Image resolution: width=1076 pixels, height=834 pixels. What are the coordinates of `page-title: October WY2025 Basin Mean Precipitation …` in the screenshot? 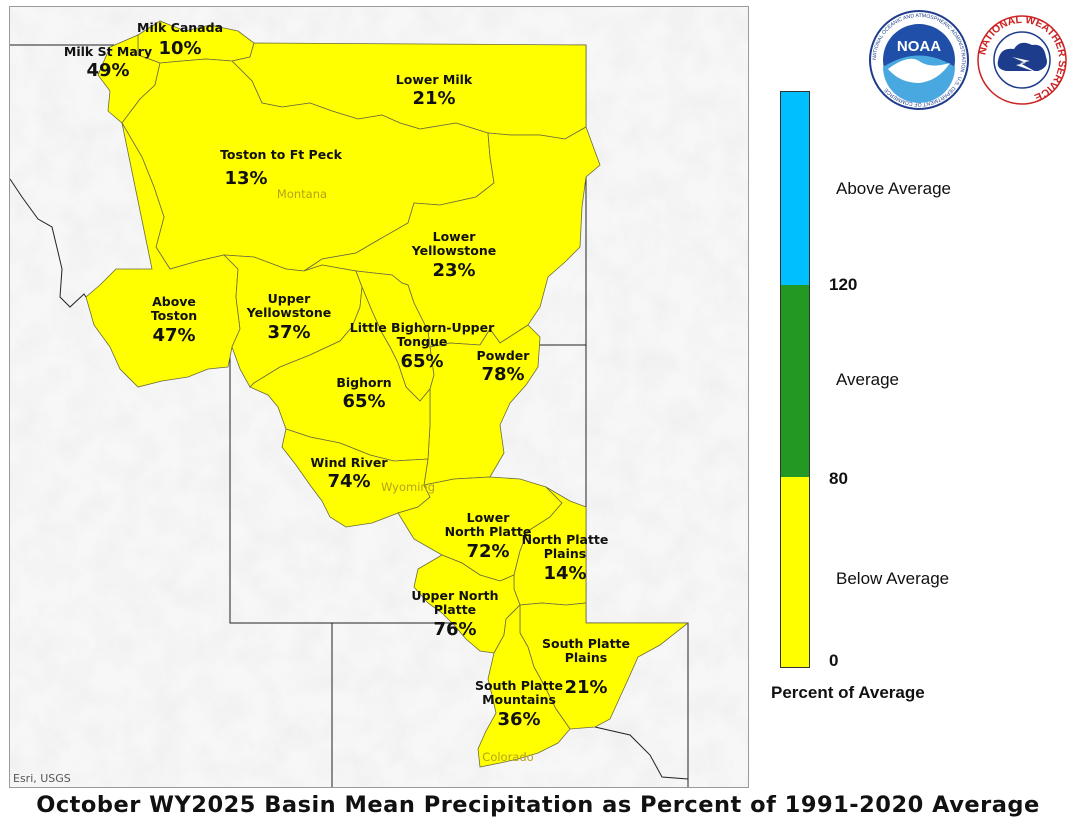 It's located at (538, 805).